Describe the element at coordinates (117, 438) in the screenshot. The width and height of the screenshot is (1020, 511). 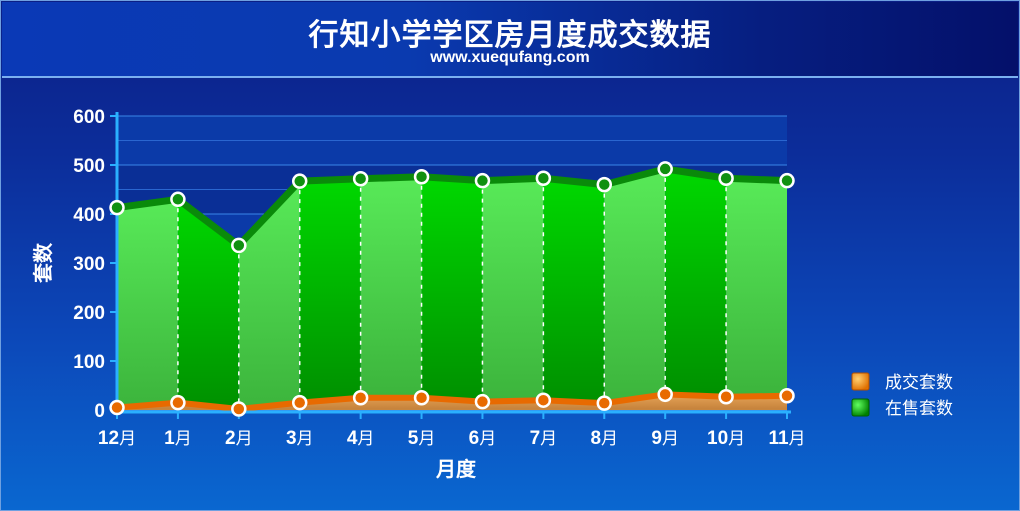
I see `x-tick-label: 12月` at that location.